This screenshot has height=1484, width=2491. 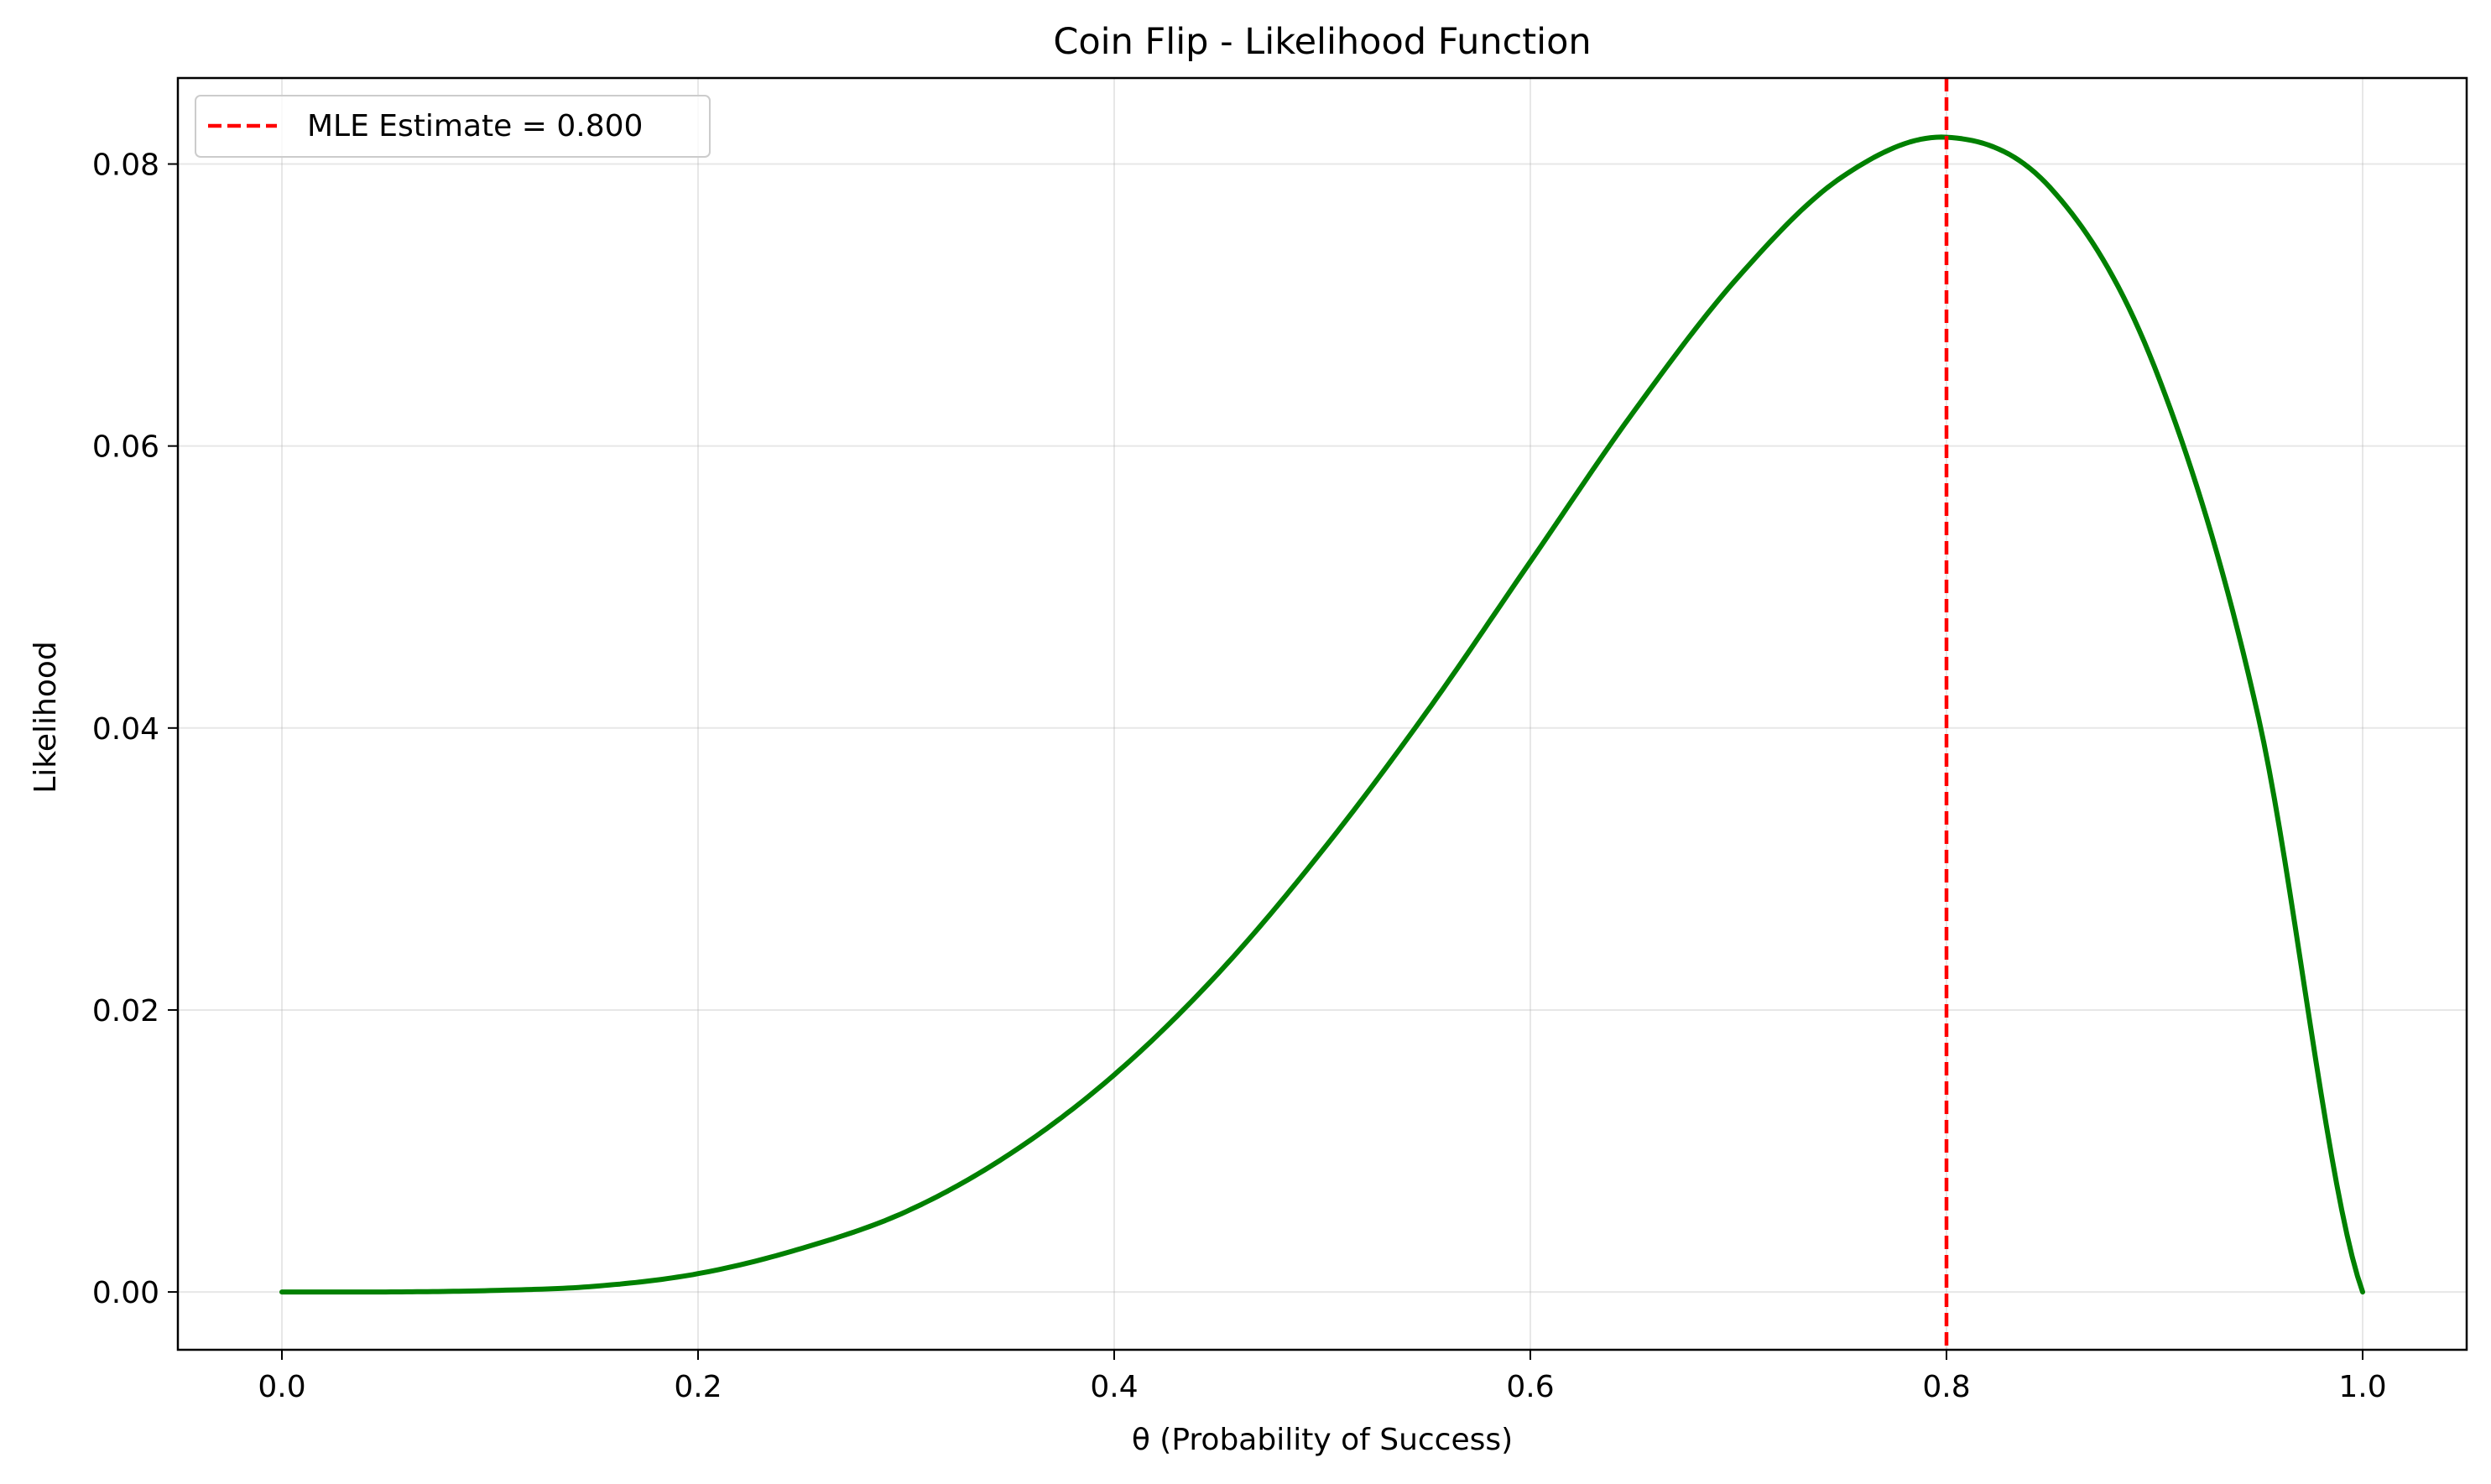 I want to click on x-axis-label: θ (Probability of Success), so click(x=1323, y=1440).